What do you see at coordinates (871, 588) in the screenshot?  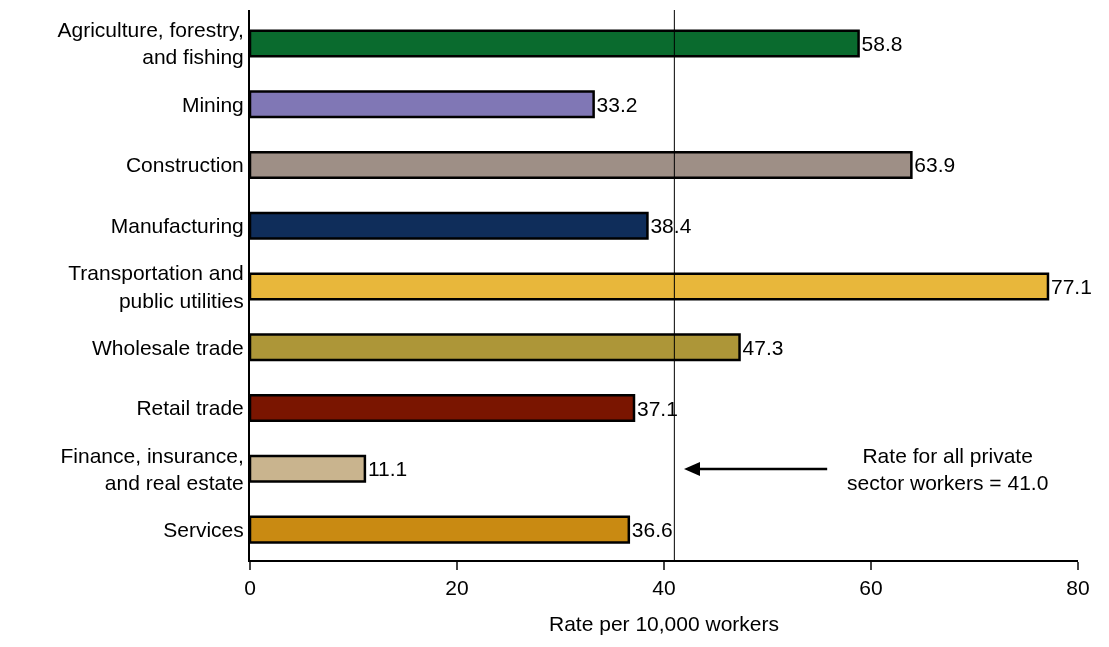 I see `x-tick-label: 60` at bounding box center [871, 588].